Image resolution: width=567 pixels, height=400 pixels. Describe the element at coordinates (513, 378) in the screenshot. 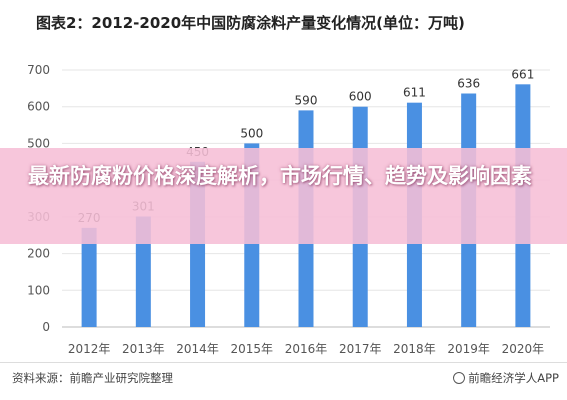

I see `app-credit-label: 前瞻经济学人APP` at that location.